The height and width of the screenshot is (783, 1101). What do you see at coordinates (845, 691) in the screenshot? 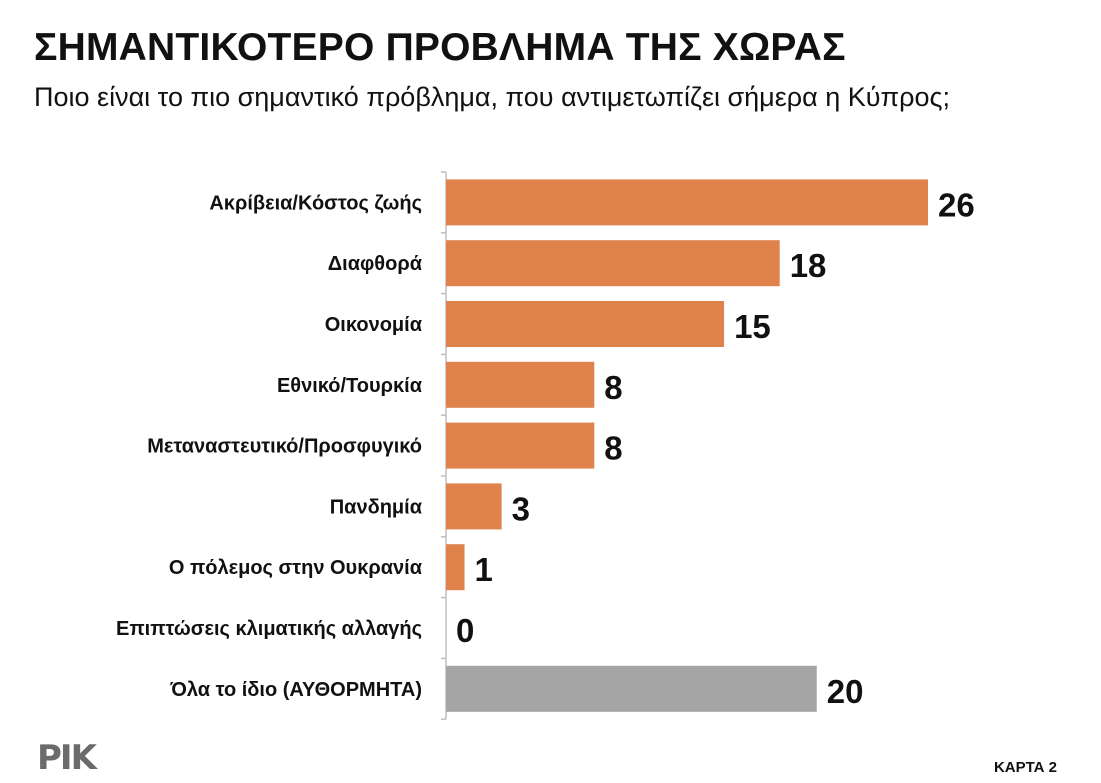
I see `value-label: 20` at bounding box center [845, 691].